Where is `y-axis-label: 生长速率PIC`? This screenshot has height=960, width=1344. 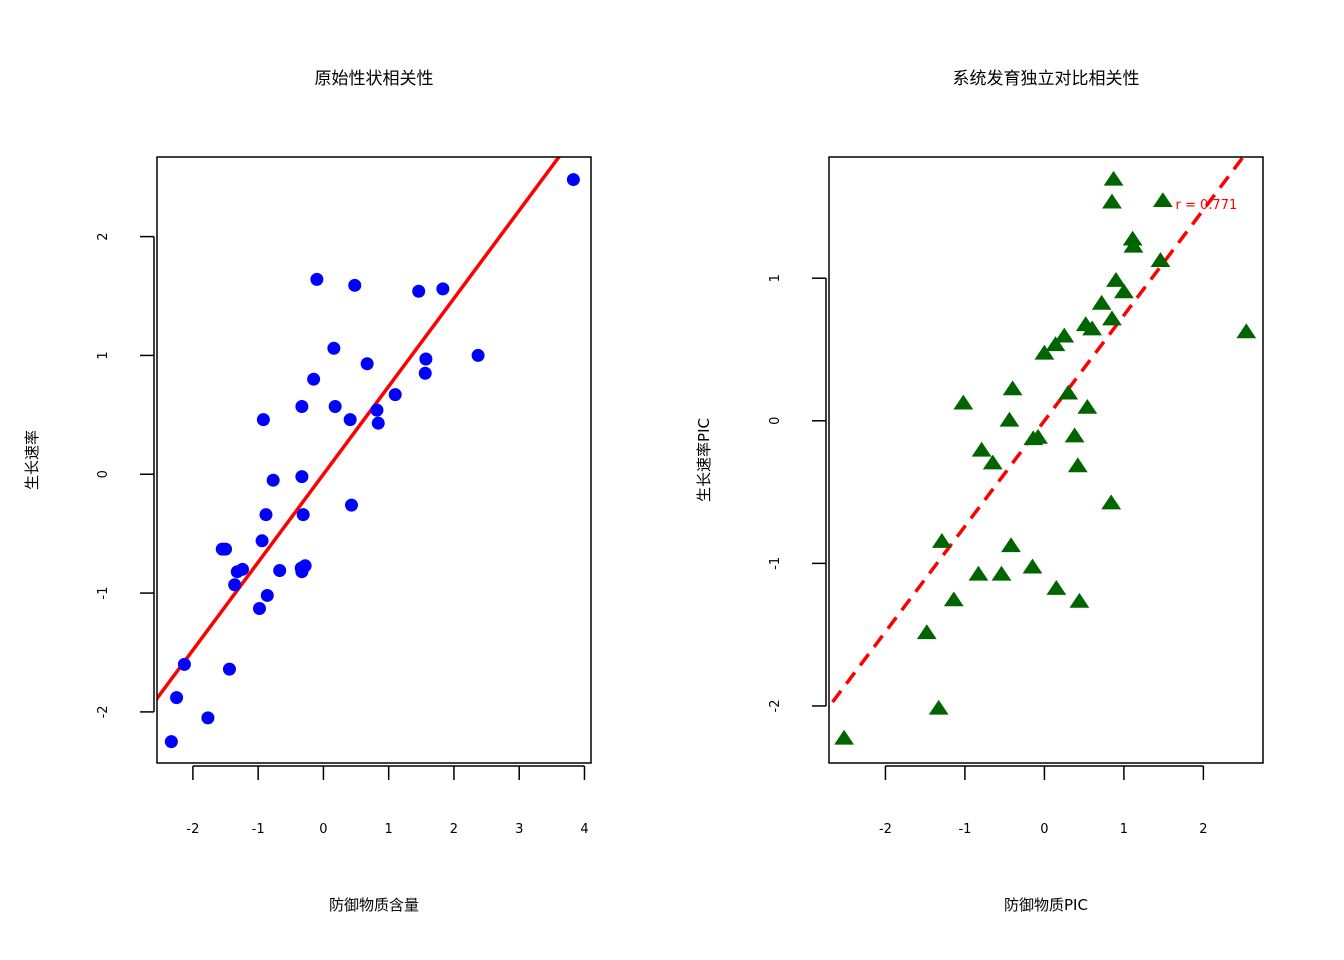
y-axis-label: 生长速率PIC is located at coordinates (704, 460).